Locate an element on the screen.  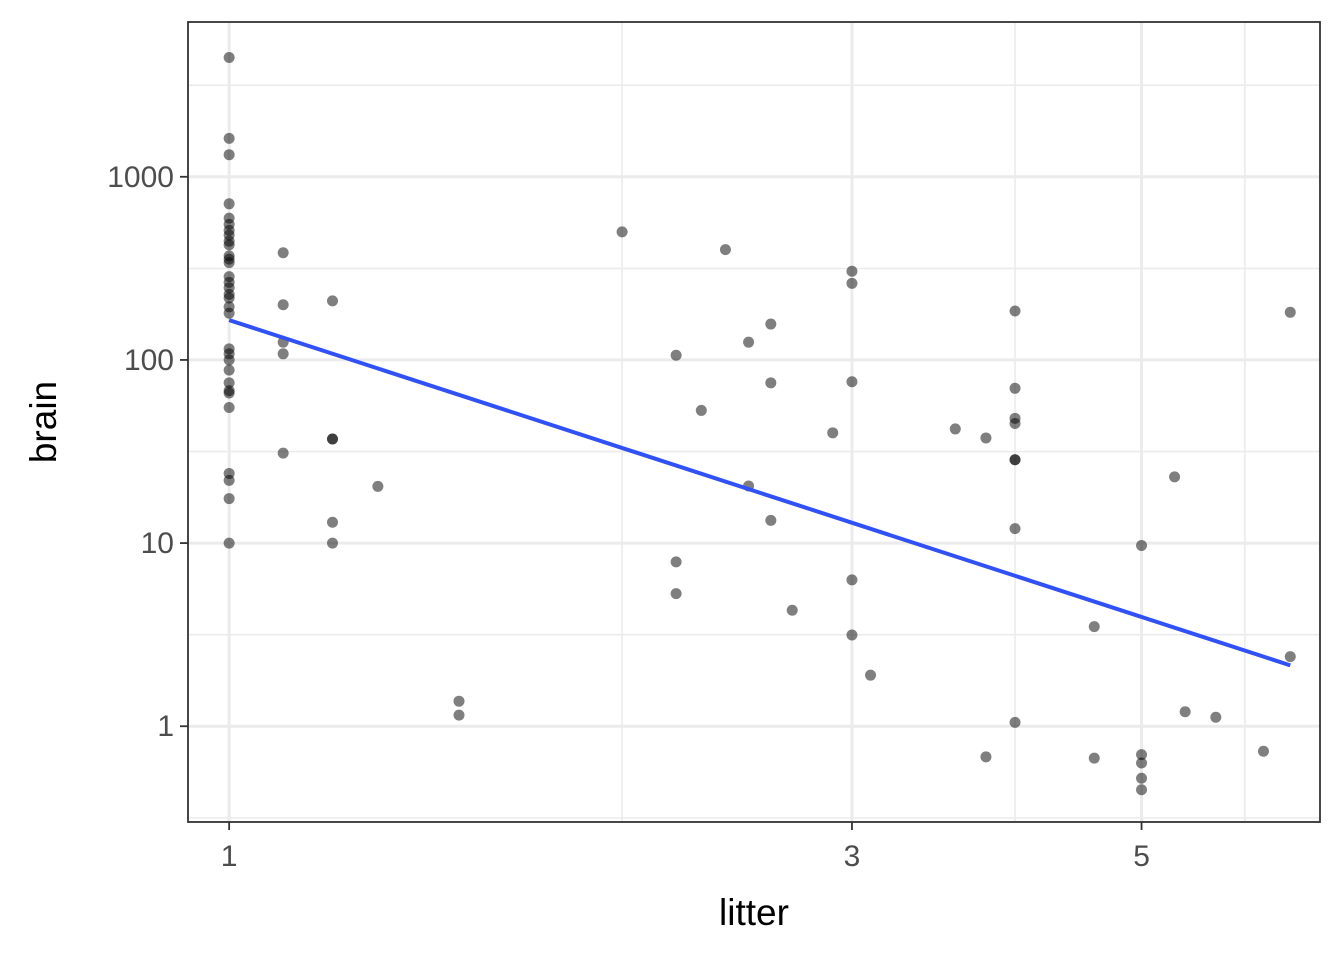
y-axis-title: brain is located at coordinates (43, 422).